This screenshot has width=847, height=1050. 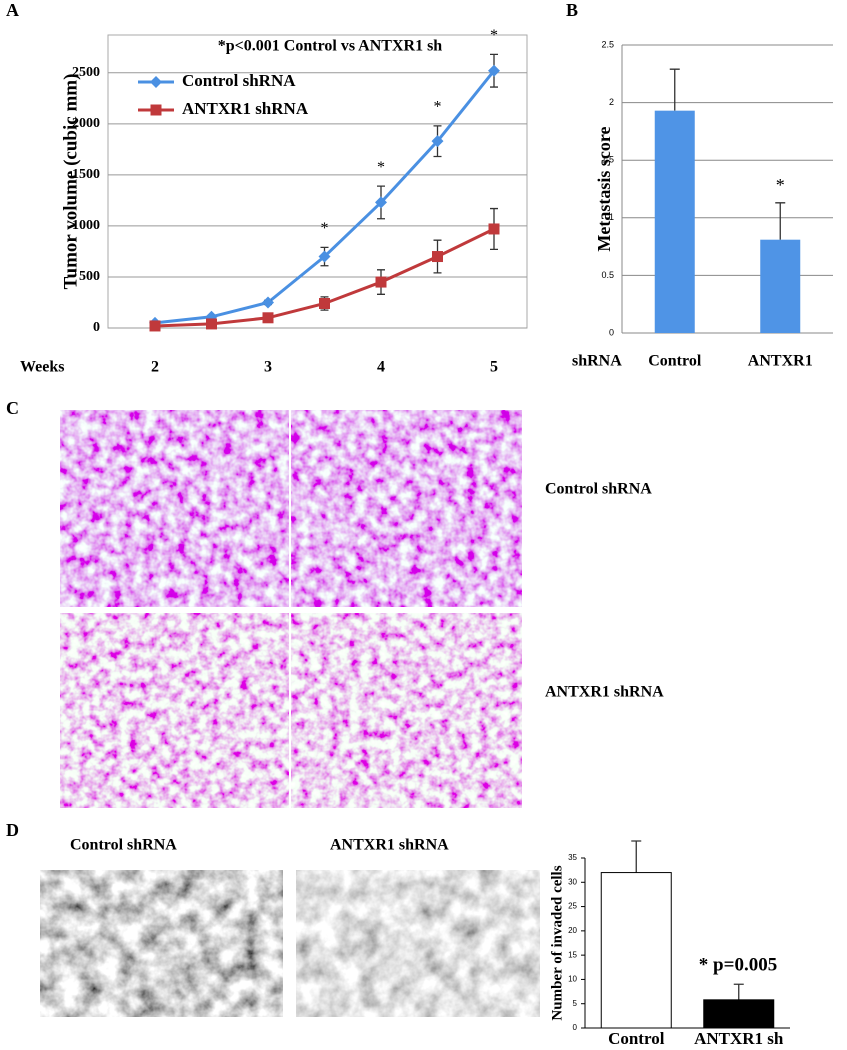 I want to click on y-tick-label: 10, so click(x=572, y=979).